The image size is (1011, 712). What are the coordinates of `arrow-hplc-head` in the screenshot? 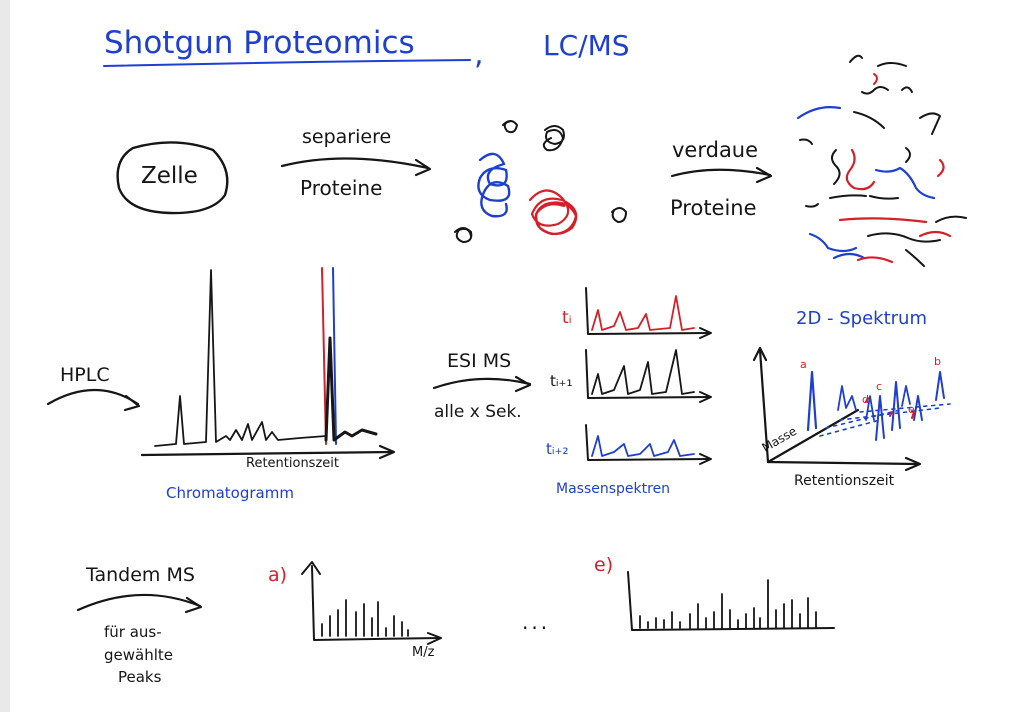 It's located at (132, 403).